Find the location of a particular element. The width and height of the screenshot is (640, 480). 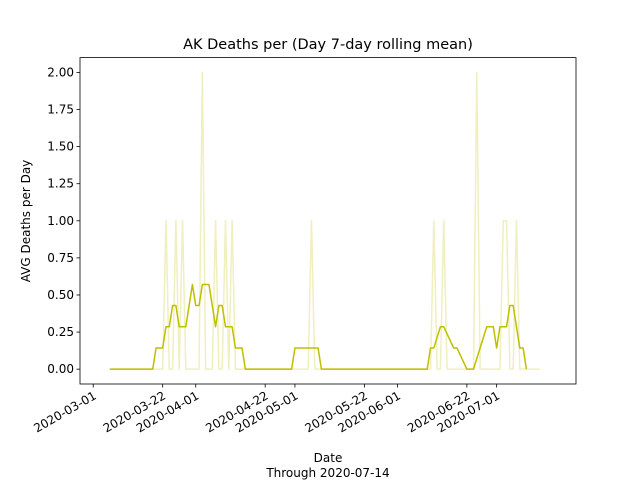

x-axis-sublabel: Through 2020-07-14 is located at coordinates (327, 473).